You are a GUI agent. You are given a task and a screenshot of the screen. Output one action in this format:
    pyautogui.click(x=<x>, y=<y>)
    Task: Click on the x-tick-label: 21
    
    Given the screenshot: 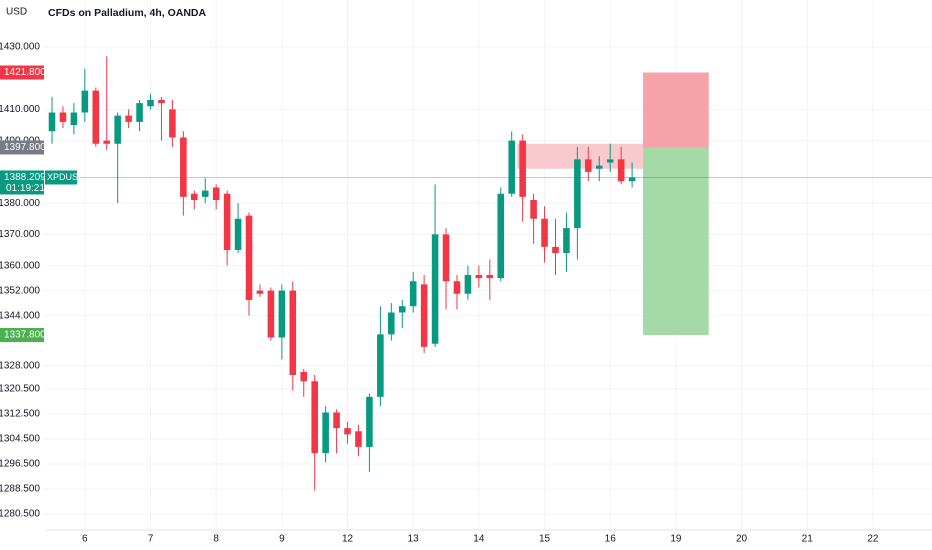 What is the action you would take?
    pyautogui.click(x=808, y=539)
    